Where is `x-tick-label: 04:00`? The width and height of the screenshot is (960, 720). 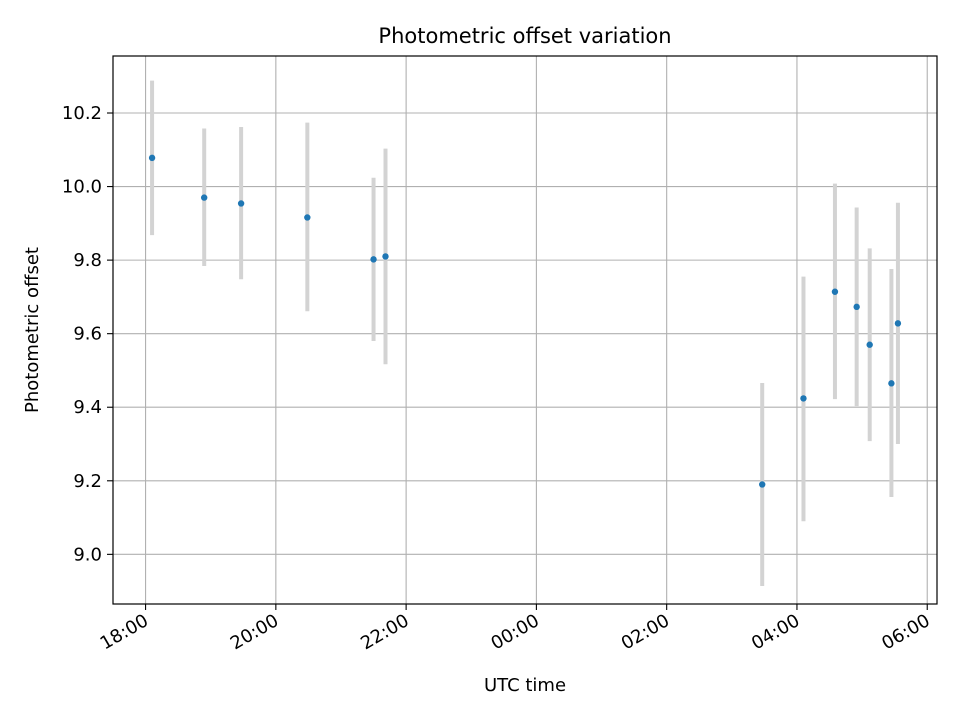
x-tick-label: 04:00 is located at coordinates (775, 632).